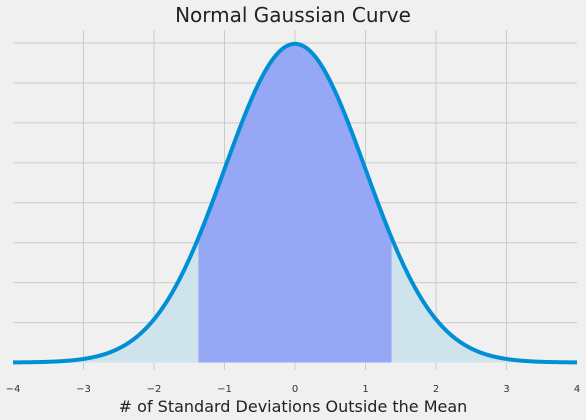 This screenshot has height=420, width=586. Describe the element at coordinates (154, 389) in the screenshot. I see `x-tick-label: −2` at that location.